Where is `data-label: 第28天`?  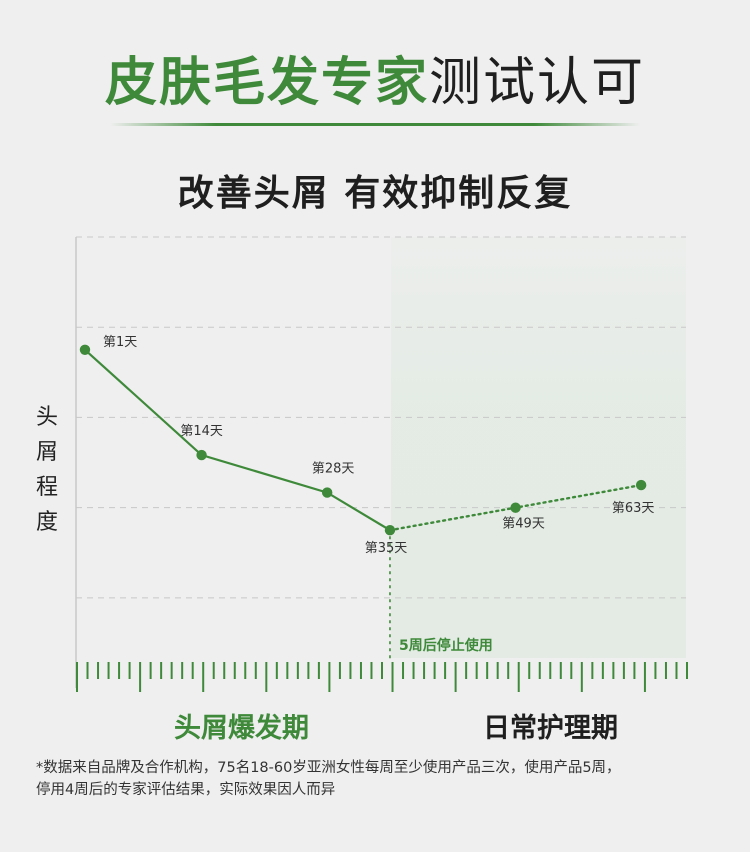 data-label: 第28天 is located at coordinates (333, 469).